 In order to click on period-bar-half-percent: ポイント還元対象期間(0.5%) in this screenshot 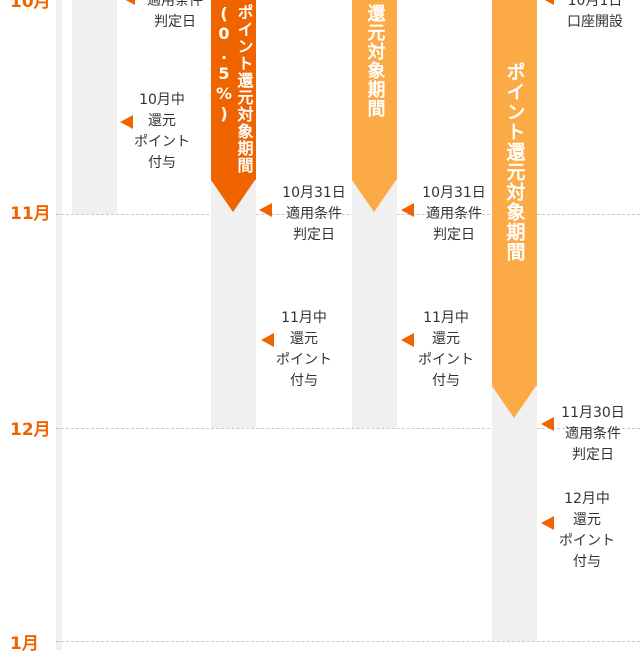, I will do `click(233, 106)`.